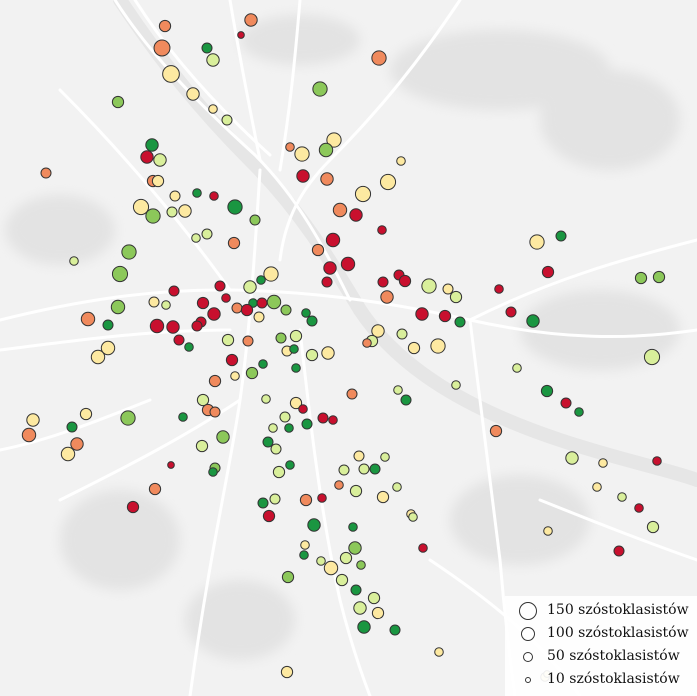 The height and width of the screenshot is (696, 697). Describe the element at coordinates (618, 633) in the screenshot. I see `legend-label-100: 100 szóstoklasistów` at that location.